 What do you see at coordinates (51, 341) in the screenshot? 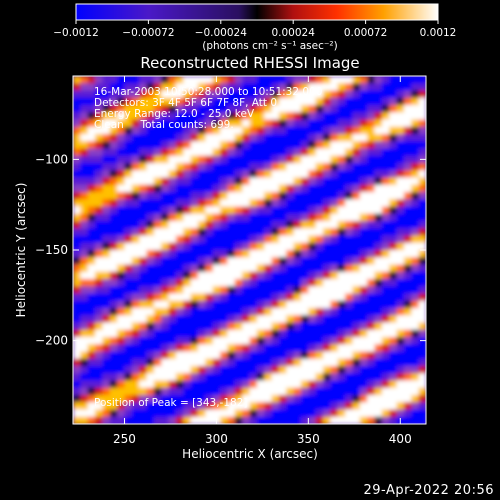
I see `y-tick-label-2: −200` at bounding box center [51, 341].